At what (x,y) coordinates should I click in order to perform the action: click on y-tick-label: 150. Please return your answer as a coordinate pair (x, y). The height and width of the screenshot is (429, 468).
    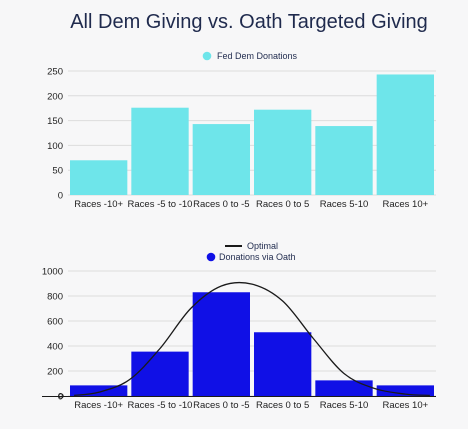
    Looking at the image, I should click on (55, 121).